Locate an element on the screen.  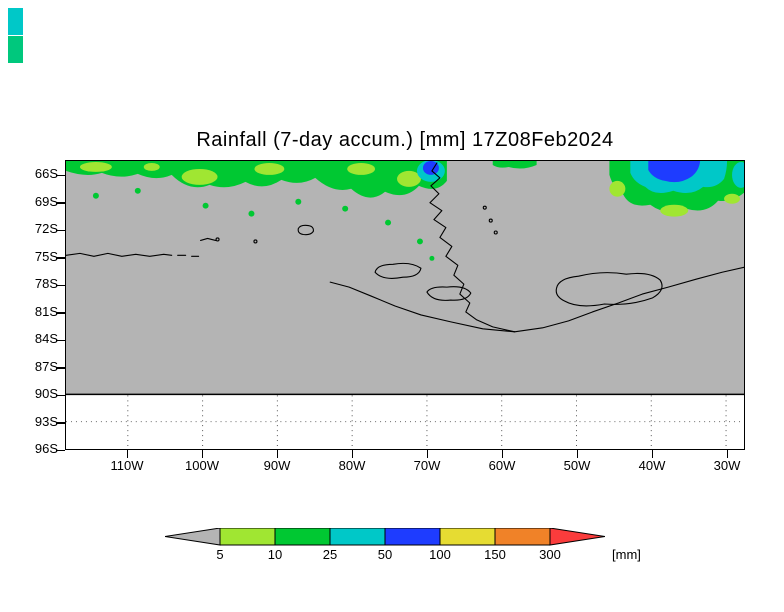
colorbar-tick-label: 150 is located at coordinates (495, 554).